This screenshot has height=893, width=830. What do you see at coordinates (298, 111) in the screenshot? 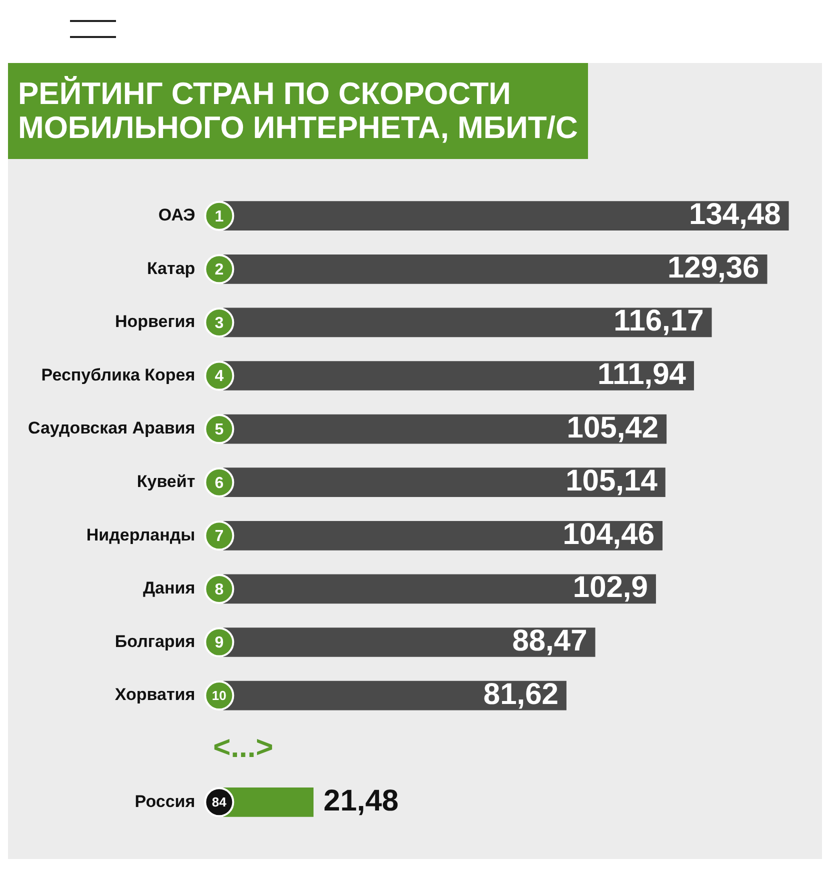
I see `chart-title: РЕЙТИНГ СТРАН ПО СКОРОСТИ МОБИЛЬНОГО ИНТЕРНЕТА, МБИТ/С` at bounding box center [298, 111].